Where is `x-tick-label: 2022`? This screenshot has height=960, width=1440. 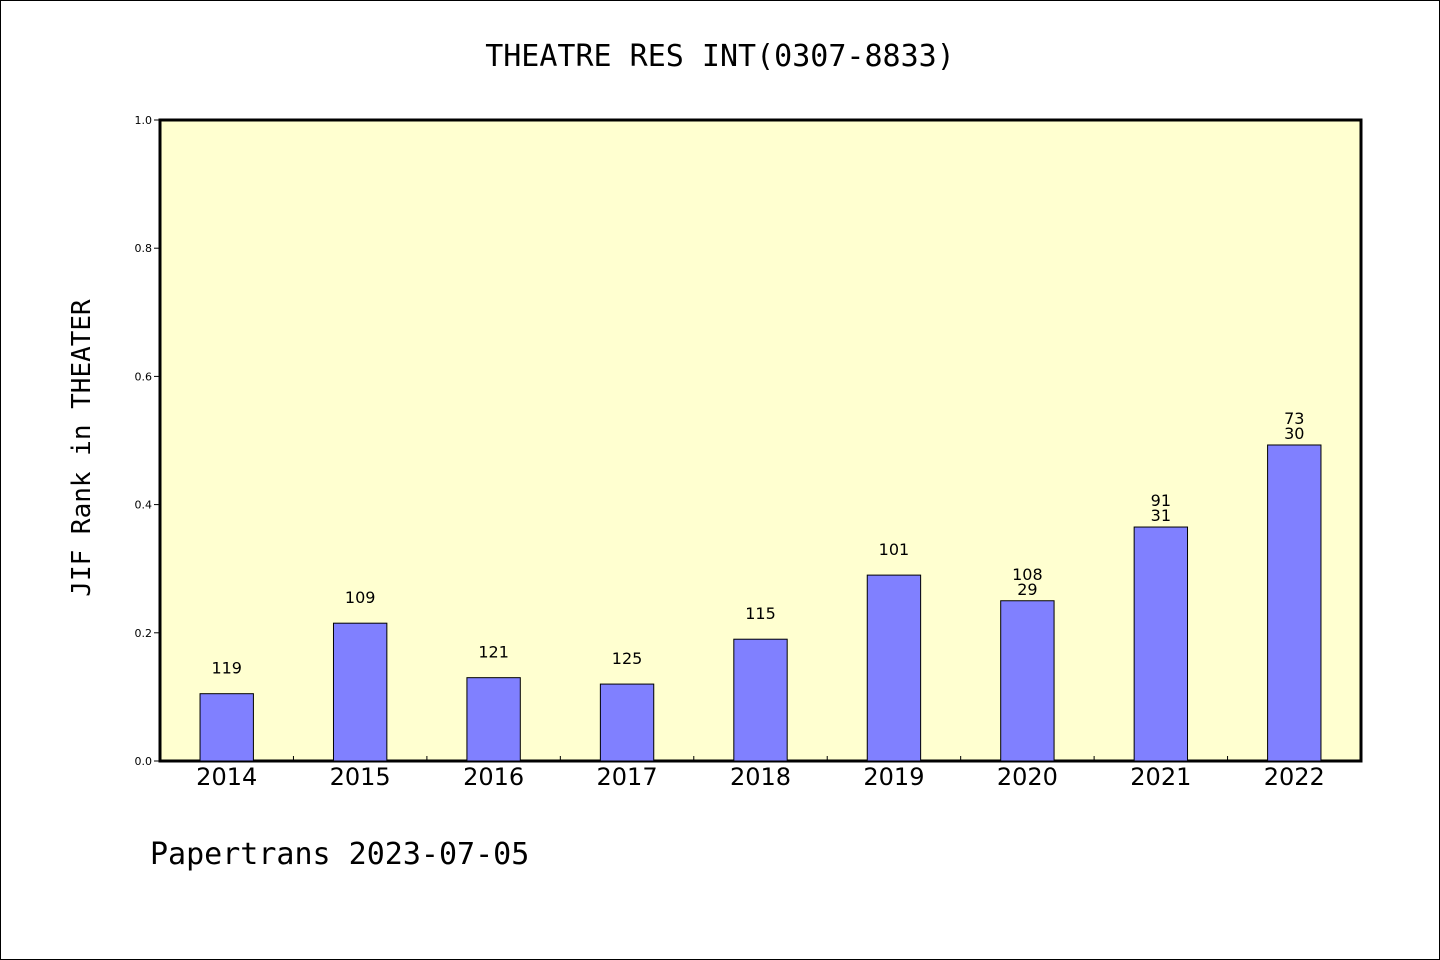
x-tick-label: 2022 is located at coordinates (1294, 777).